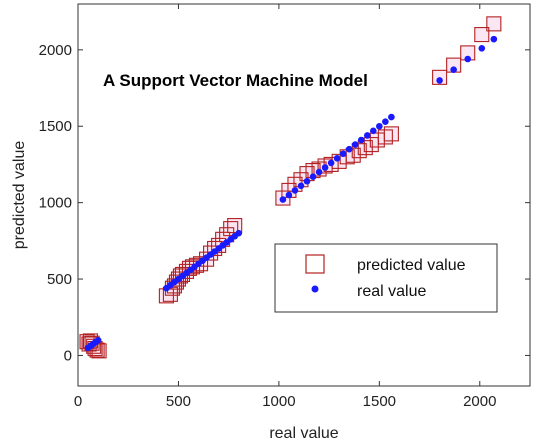 The width and height of the screenshot is (550, 445). What do you see at coordinates (479, 401) in the screenshot?
I see `x-tick-label: 2000` at bounding box center [479, 401].